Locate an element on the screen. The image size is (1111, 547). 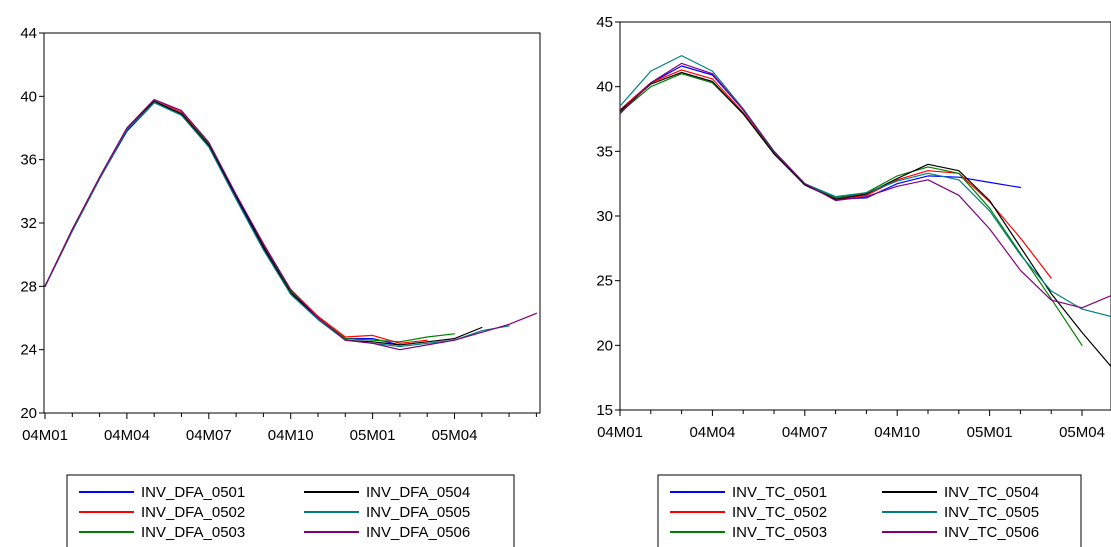
legend-label: INV_DFA_0506 is located at coordinates (418, 532).